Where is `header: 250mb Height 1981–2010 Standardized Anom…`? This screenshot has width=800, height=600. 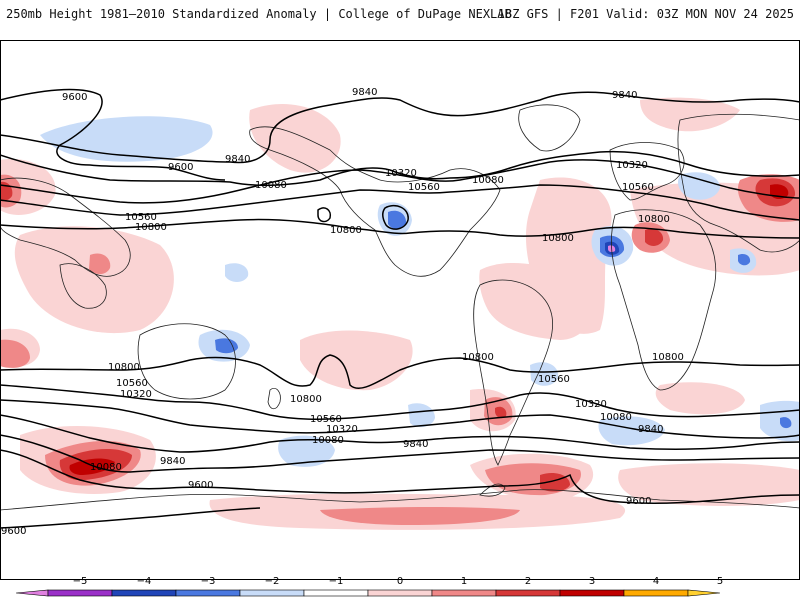 header: 250mb Height 1981–2010 Standardized Anom… is located at coordinates (400, 20).